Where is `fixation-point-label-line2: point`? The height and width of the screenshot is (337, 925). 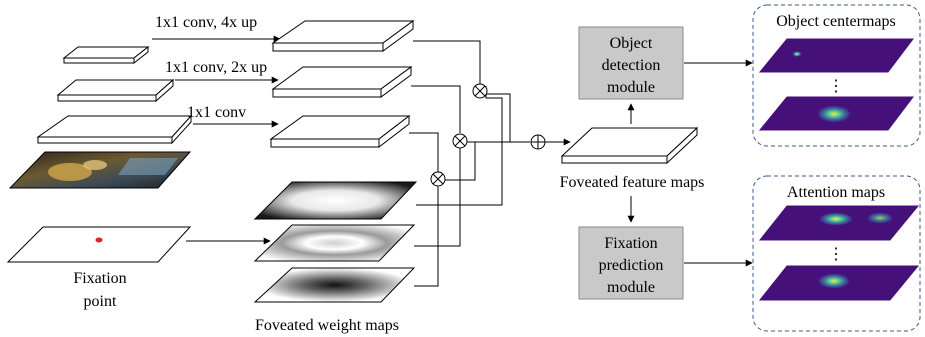 fixation-point-label-line2: point is located at coordinates (100, 301).